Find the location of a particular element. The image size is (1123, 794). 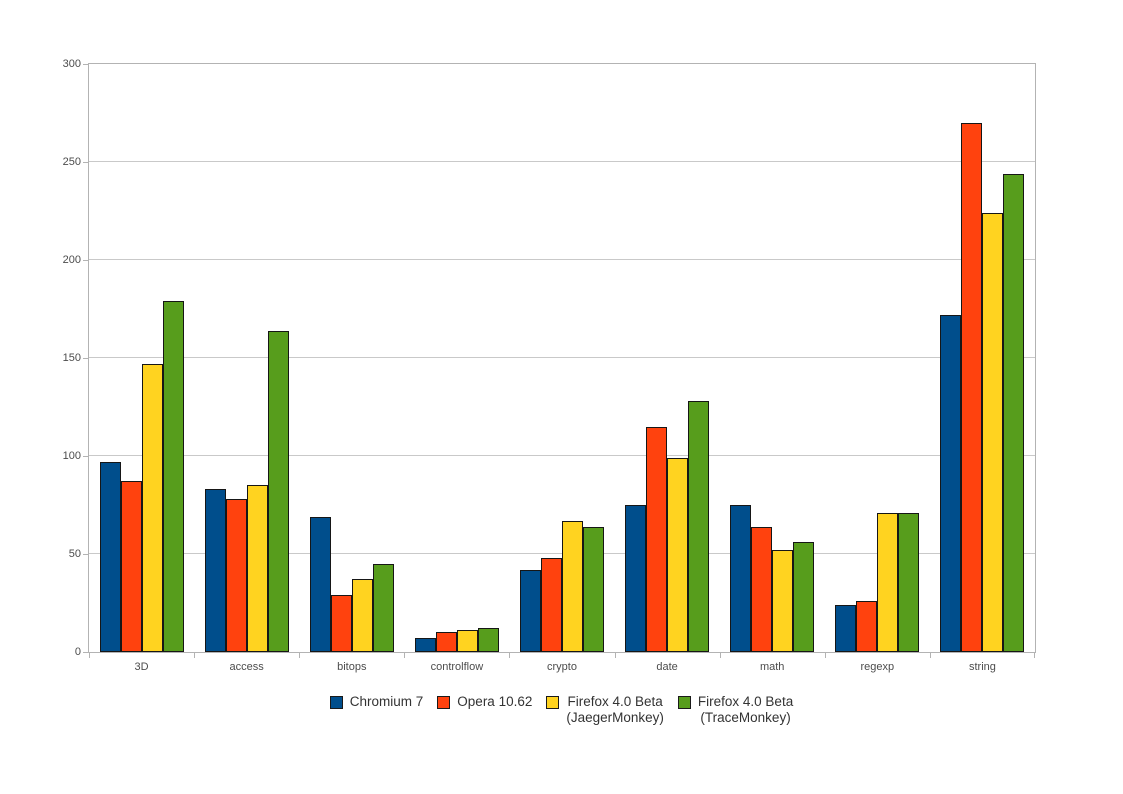

x-axis-label-math: math is located at coordinates (772, 667).